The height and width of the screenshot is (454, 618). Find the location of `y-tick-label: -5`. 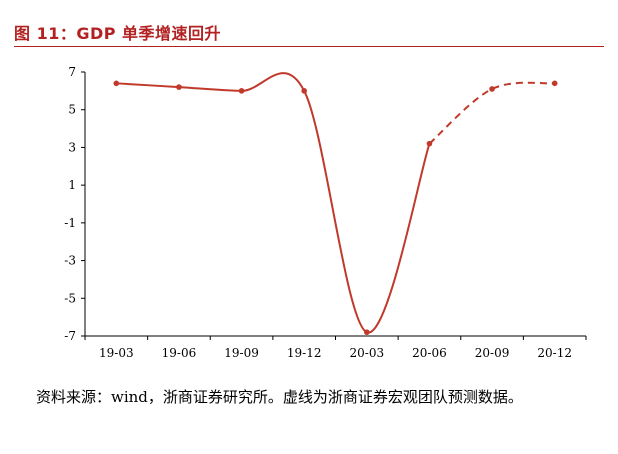

y-tick-label: -5 is located at coordinates (70, 298).